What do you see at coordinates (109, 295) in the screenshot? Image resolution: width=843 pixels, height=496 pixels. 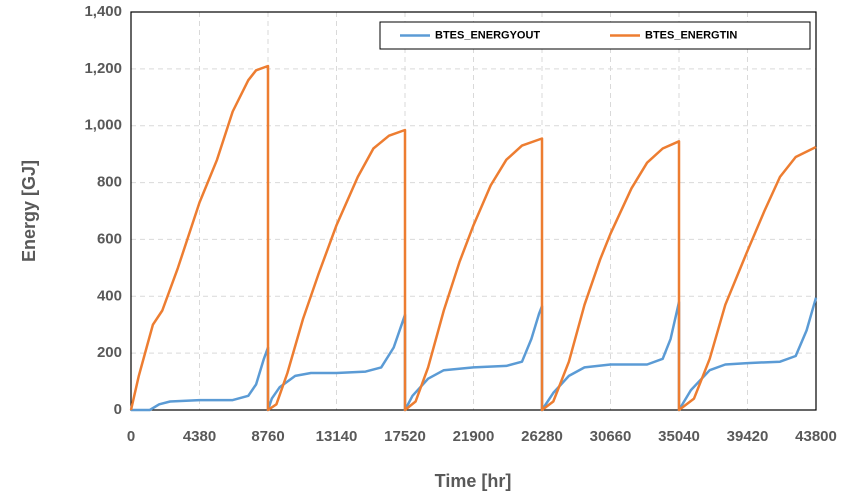 I see `y-tick-label: 400` at bounding box center [109, 295].